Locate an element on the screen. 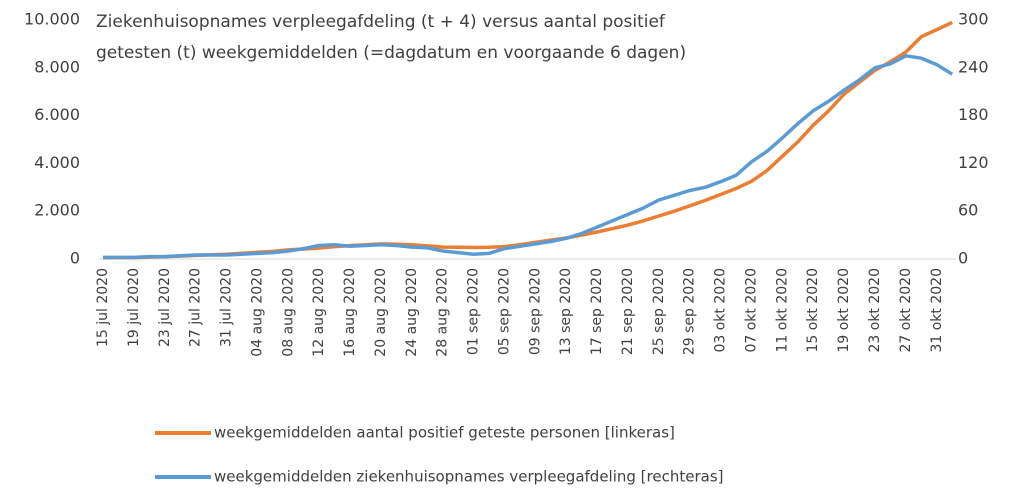  x-tick-label: 08 aug 2020 is located at coordinates (288, 312).